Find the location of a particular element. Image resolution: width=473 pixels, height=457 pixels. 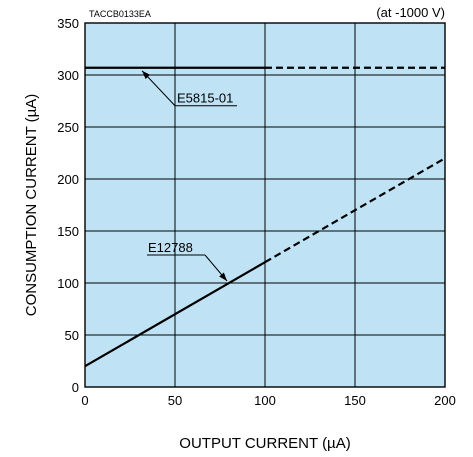

y-tick-label: 350 is located at coordinates (68, 23).